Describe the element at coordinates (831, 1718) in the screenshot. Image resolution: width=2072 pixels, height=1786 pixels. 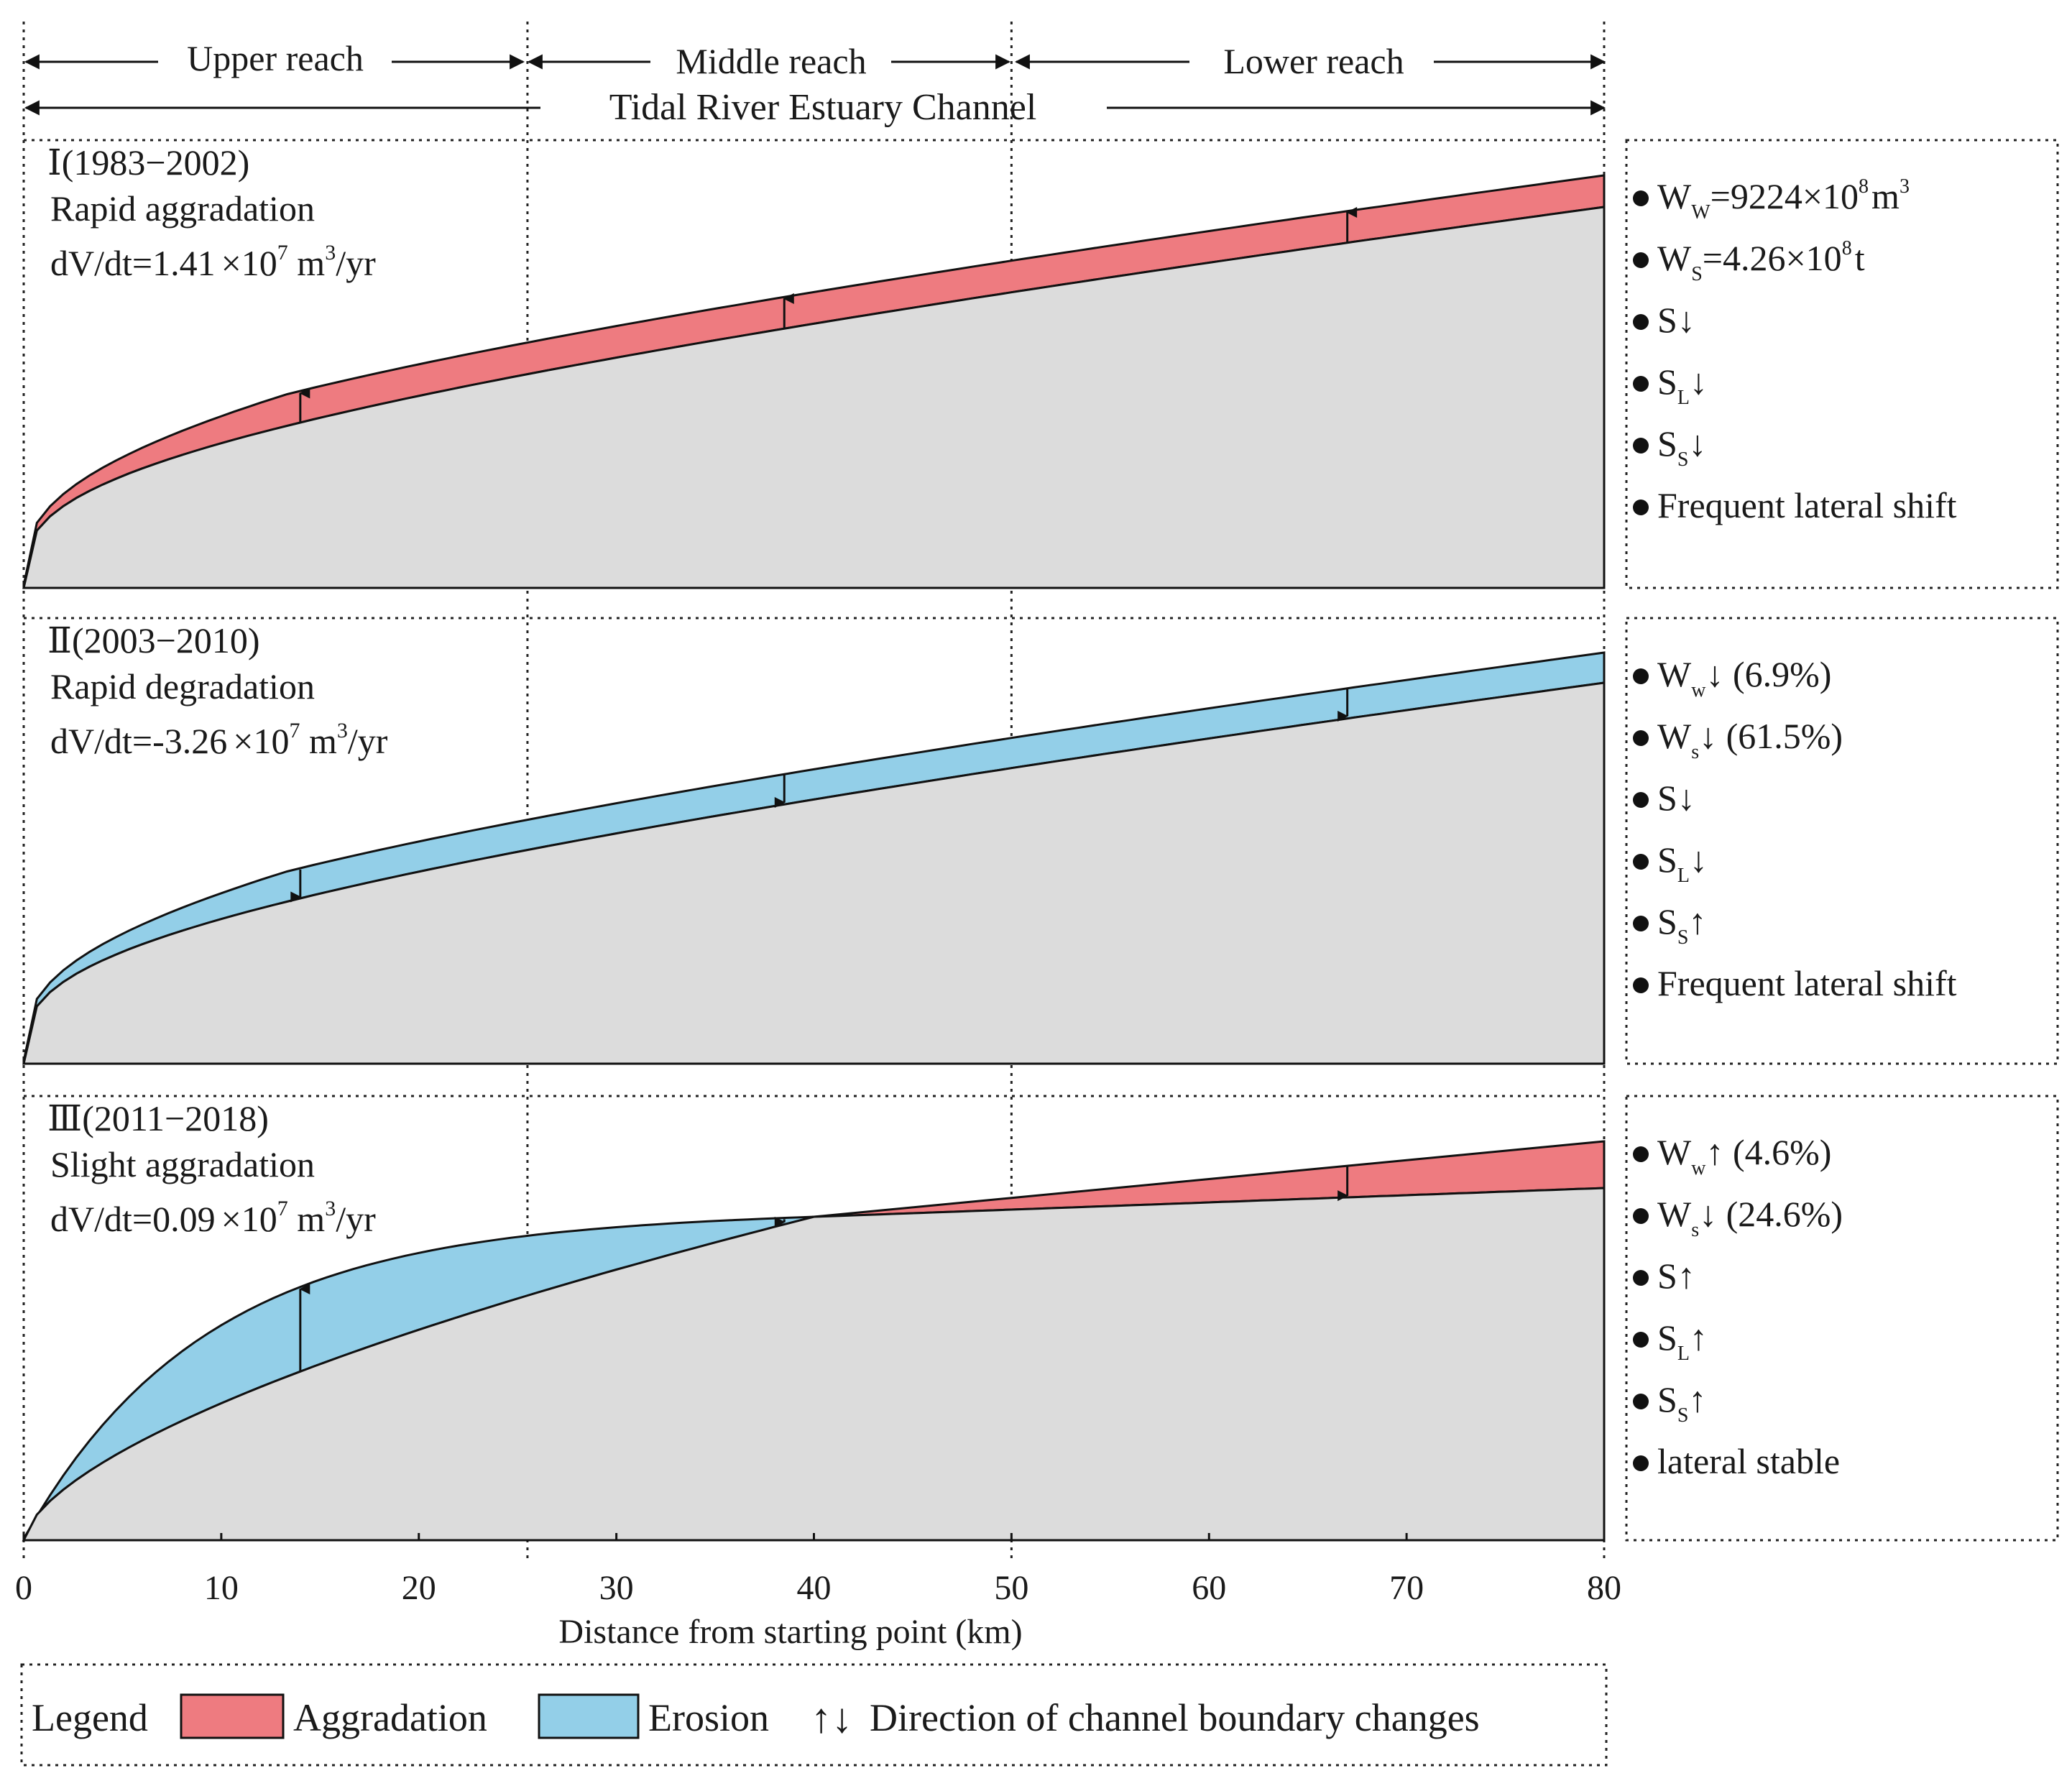
I see `legend-arrows-icon: ↑↓` at that location.